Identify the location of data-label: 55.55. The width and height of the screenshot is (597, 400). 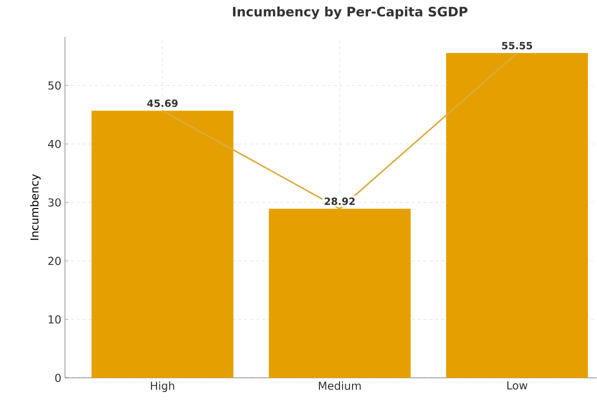
(517, 46).